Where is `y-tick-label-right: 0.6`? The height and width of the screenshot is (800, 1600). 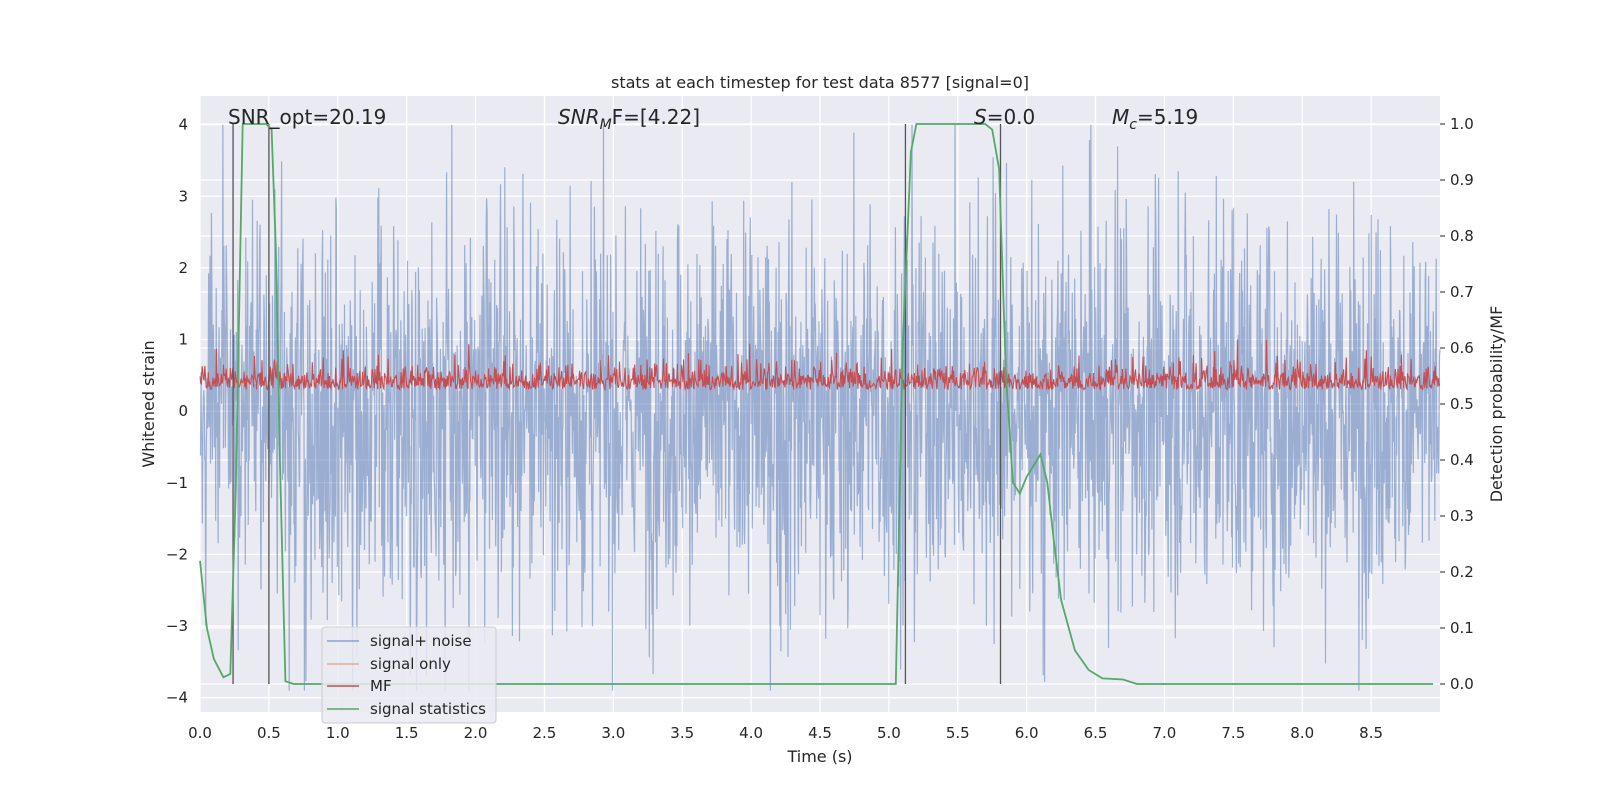
y-tick-label-right: 0.6 is located at coordinates (1462, 348).